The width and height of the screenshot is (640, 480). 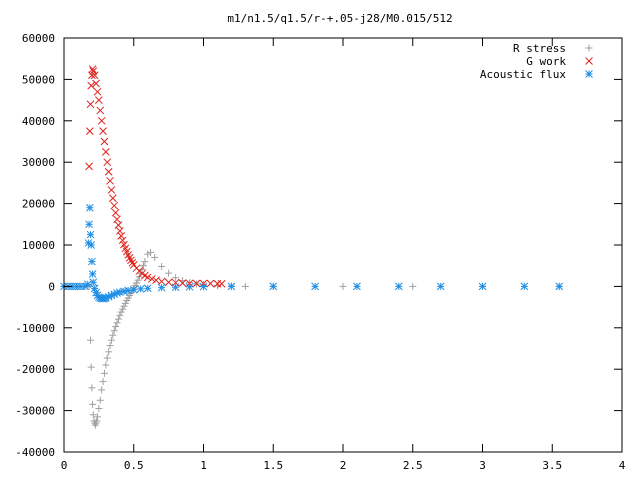 I want to click on y-tick-label: -30000, so click(x=35, y=411).